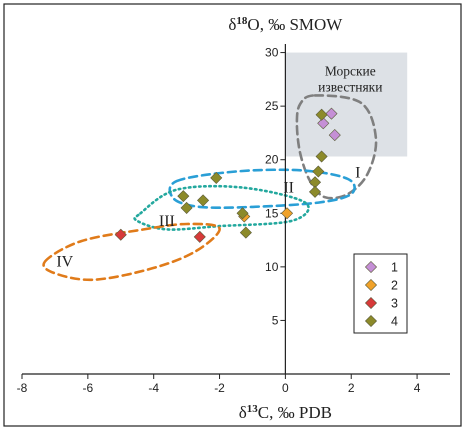 The height and width of the screenshot is (430, 465). I want to click on group-label-IV: IV, so click(64, 262).